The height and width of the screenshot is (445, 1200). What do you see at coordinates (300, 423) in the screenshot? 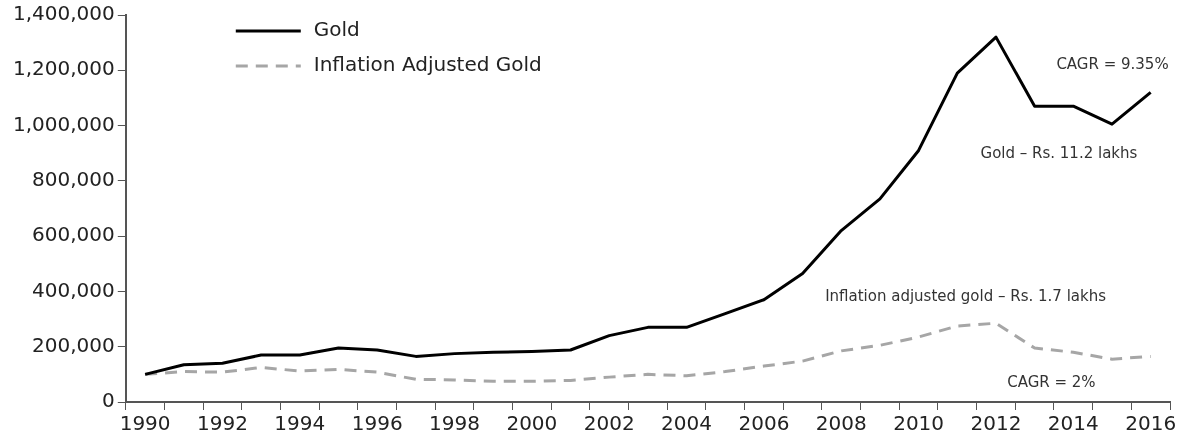
I see `x-tick-label: 1994` at bounding box center [300, 423].